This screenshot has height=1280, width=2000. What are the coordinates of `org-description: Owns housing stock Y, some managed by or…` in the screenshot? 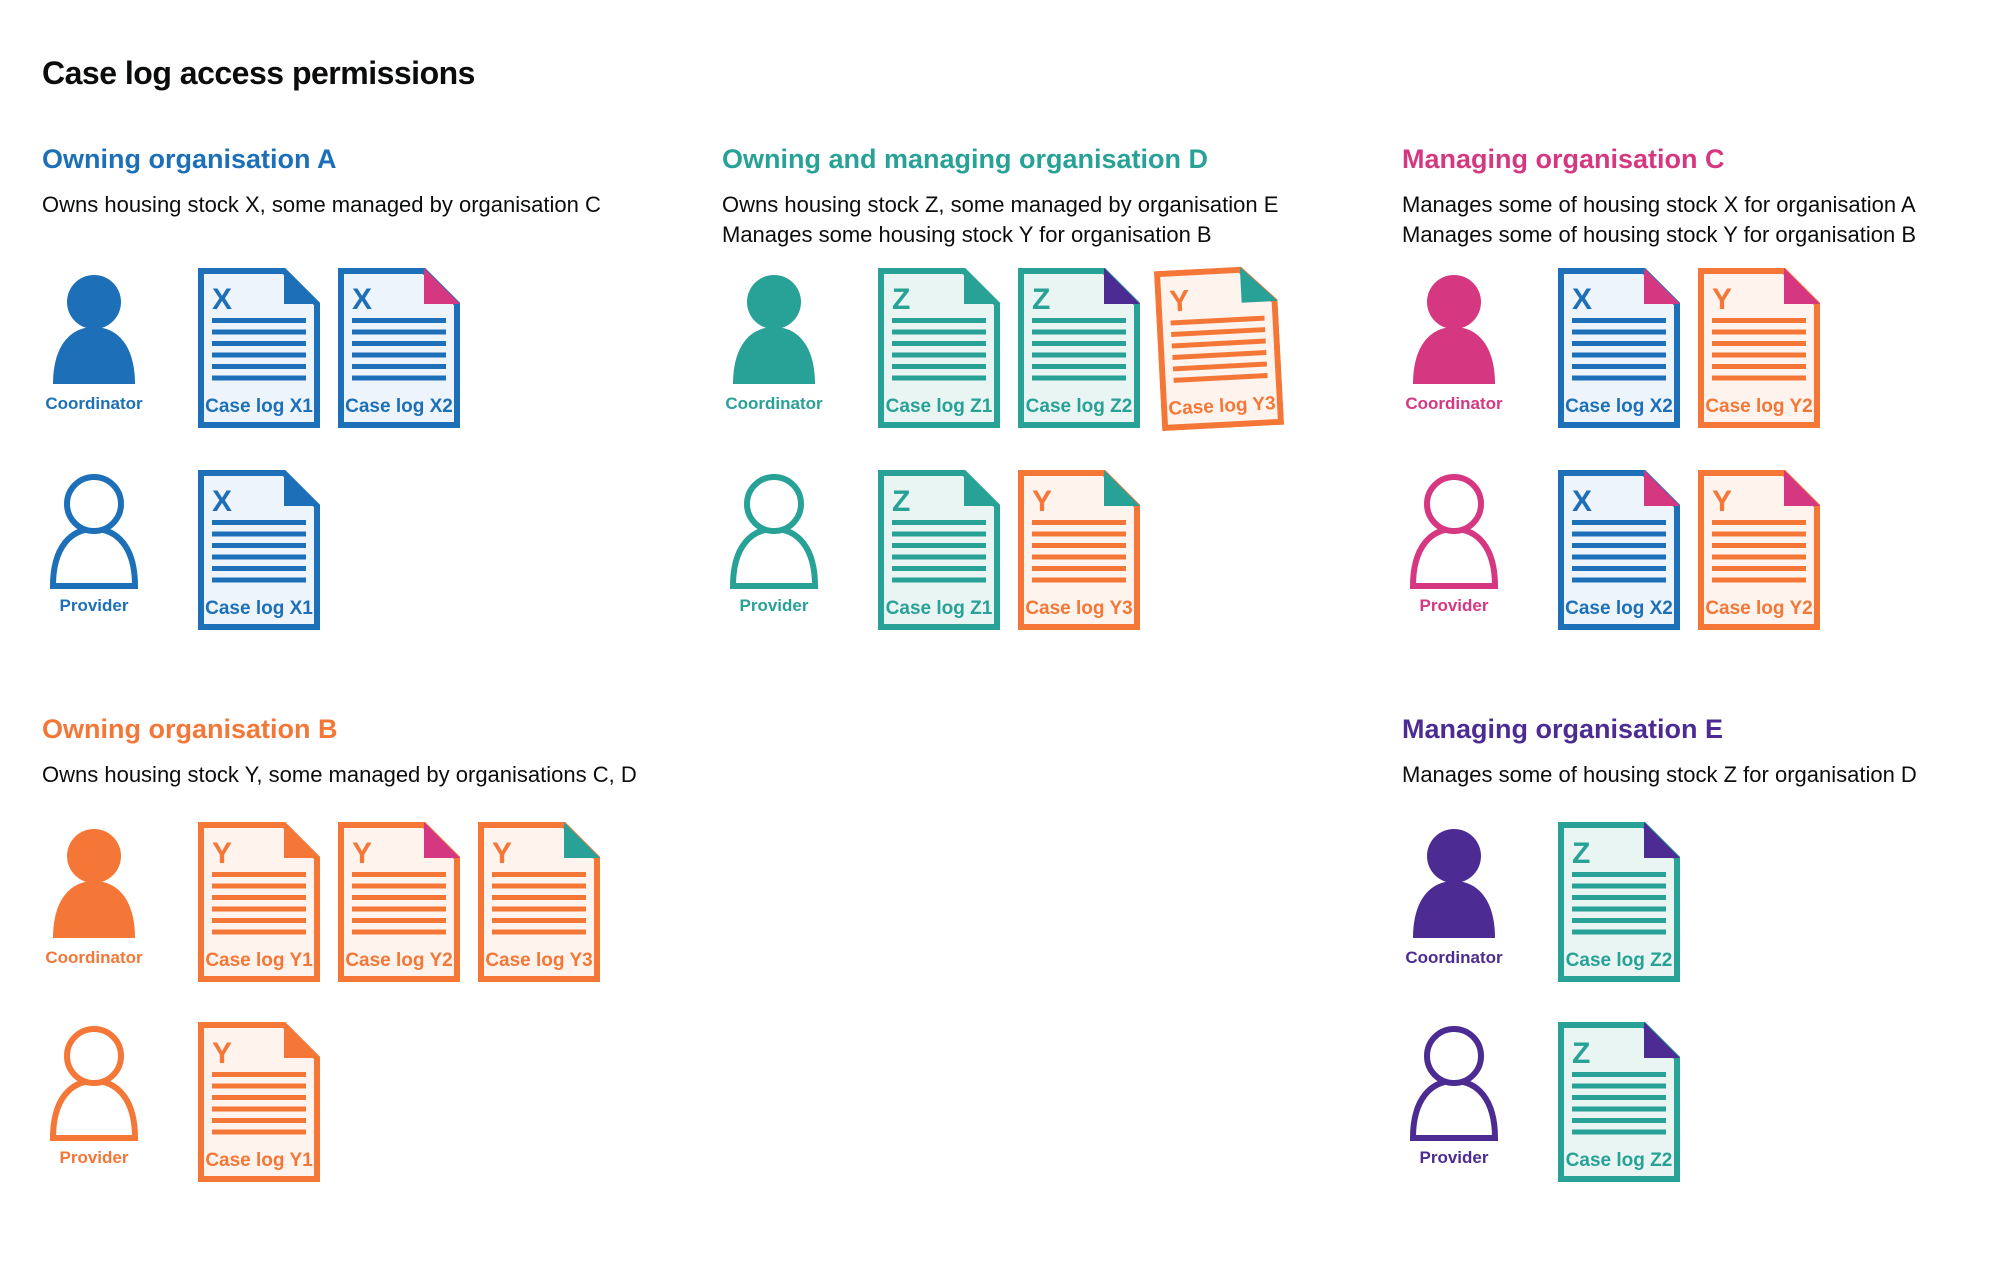 It's located at (339, 775).